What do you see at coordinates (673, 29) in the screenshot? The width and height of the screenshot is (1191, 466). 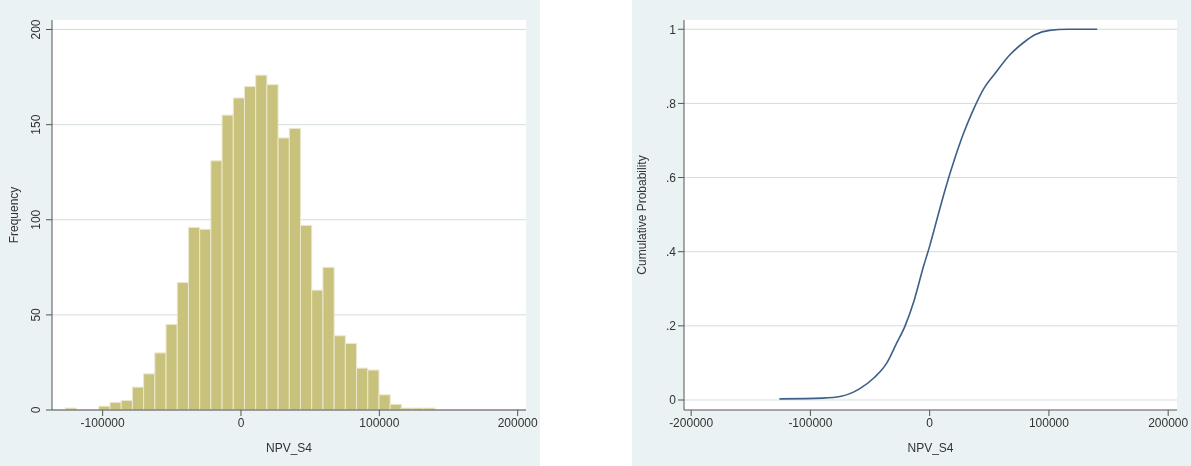 I see `y-tick-label: 1` at bounding box center [673, 29].